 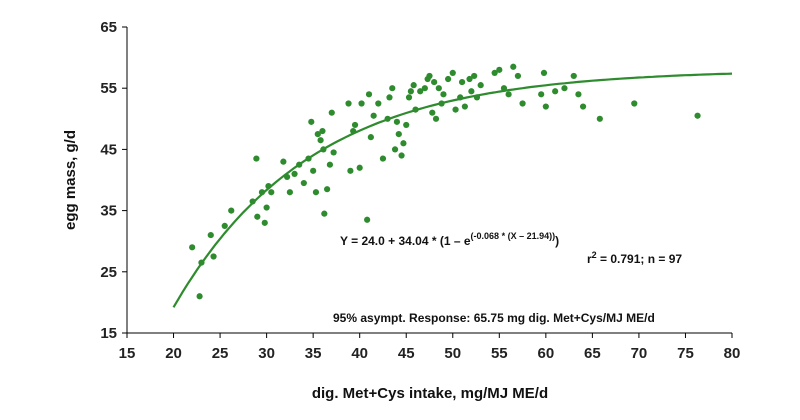 What do you see at coordinates (127, 353) in the screenshot?
I see `x-tick-label: 15` at bounding box center [127, 353].